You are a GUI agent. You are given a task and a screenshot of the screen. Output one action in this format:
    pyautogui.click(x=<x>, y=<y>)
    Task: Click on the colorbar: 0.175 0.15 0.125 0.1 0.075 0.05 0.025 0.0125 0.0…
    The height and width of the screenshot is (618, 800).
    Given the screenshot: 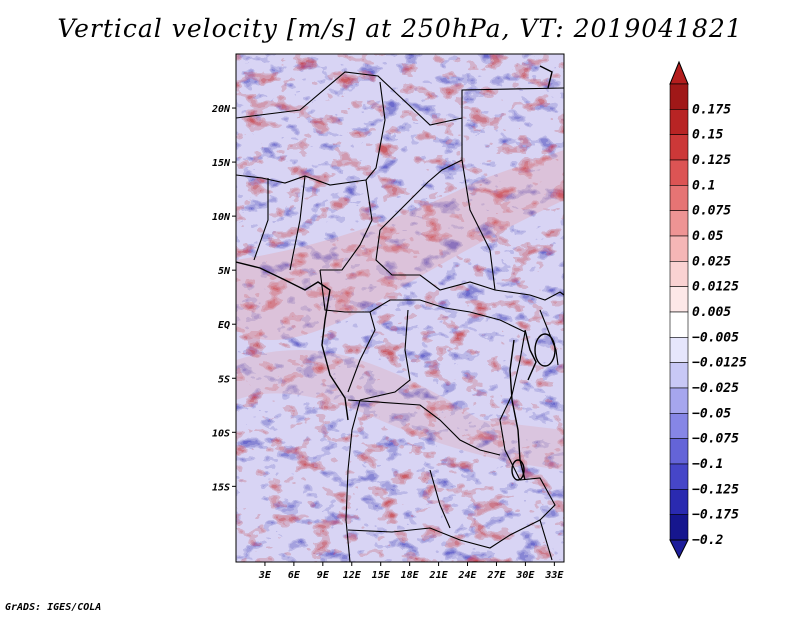 What is the action you would take?
    pyautogui.click(x=708, y=310)
    